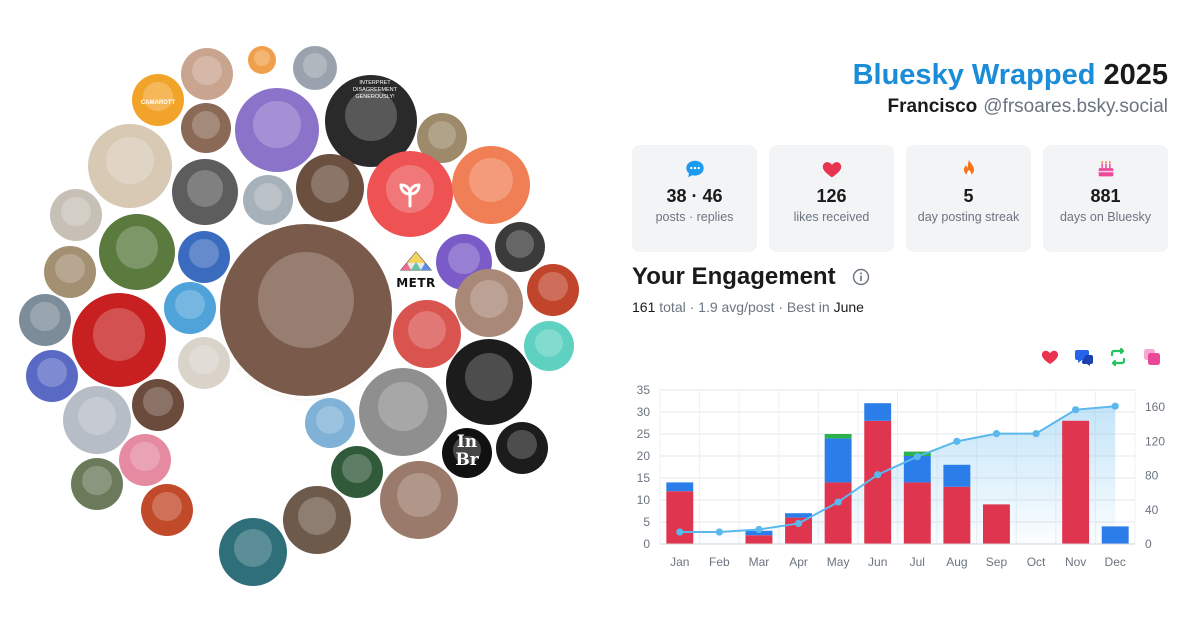 This screenshot has height=630, width=1200. I want to click on y-tick-label: 20, so click(644, 456).